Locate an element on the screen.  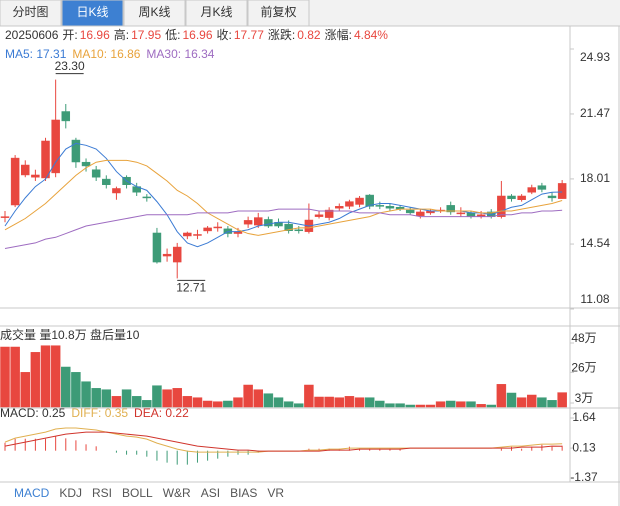
tab-label: 分时图 is located at coordinates (30, 12).